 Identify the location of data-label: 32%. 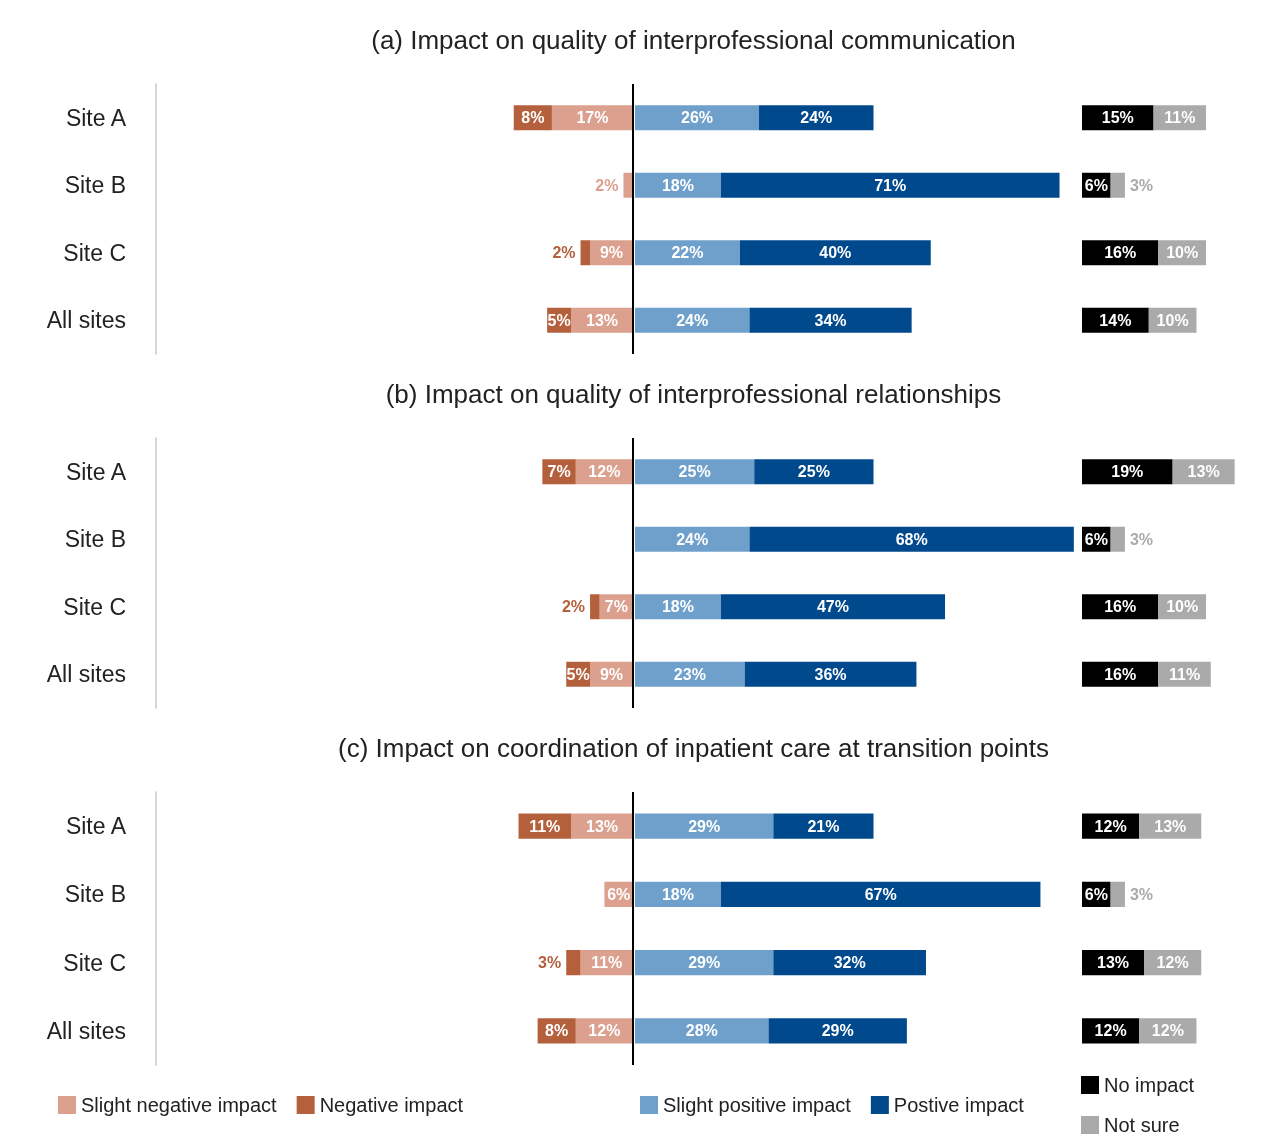
(849, 963).